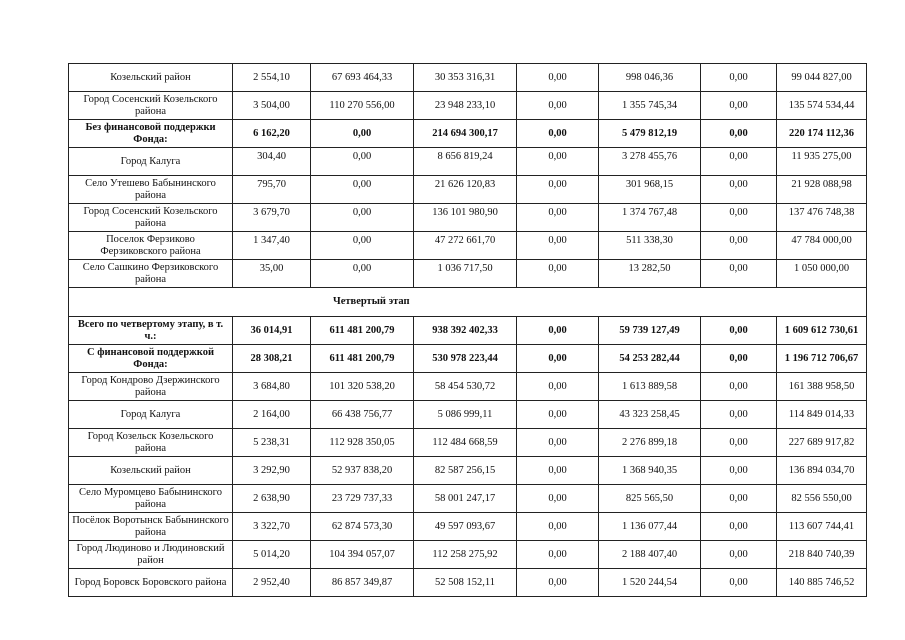 The image size is (905, 640). I want to click on cell-value: 47 272 661,70, so click(465, 245).